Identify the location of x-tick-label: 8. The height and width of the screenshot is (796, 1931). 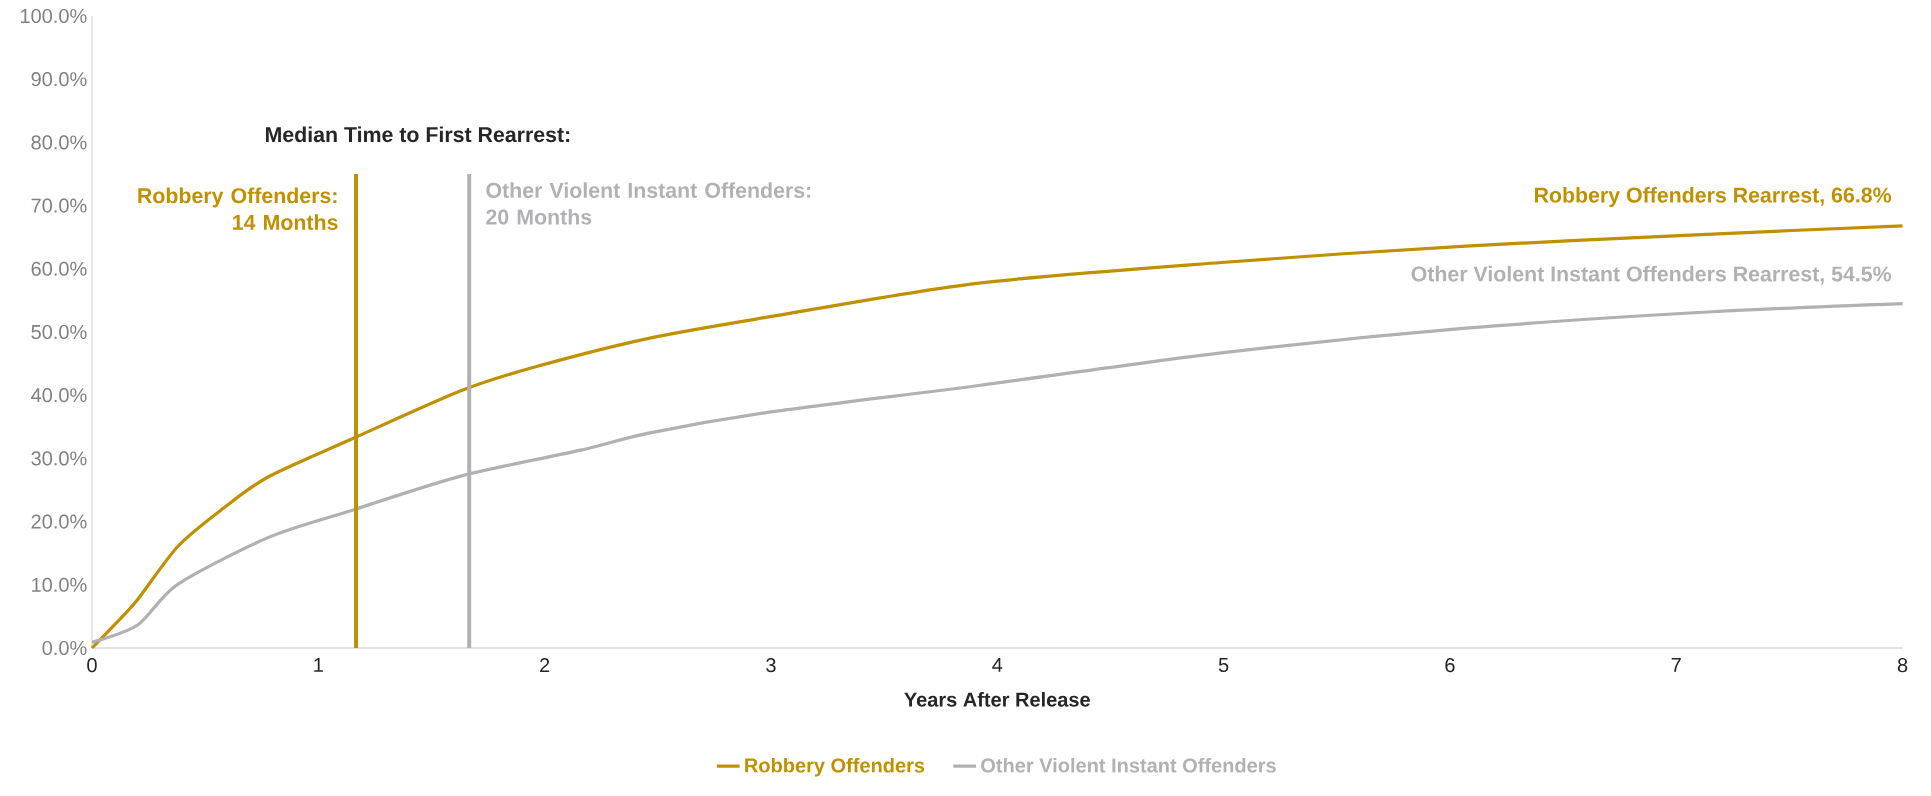
(1902, 665).